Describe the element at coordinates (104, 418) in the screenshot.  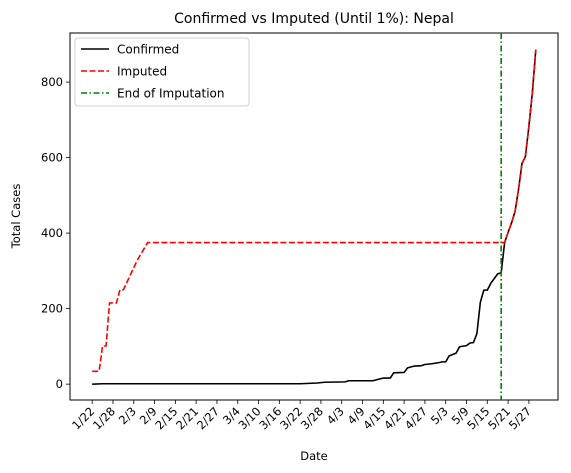
I see `x-tick-label: 1/28` at that location.